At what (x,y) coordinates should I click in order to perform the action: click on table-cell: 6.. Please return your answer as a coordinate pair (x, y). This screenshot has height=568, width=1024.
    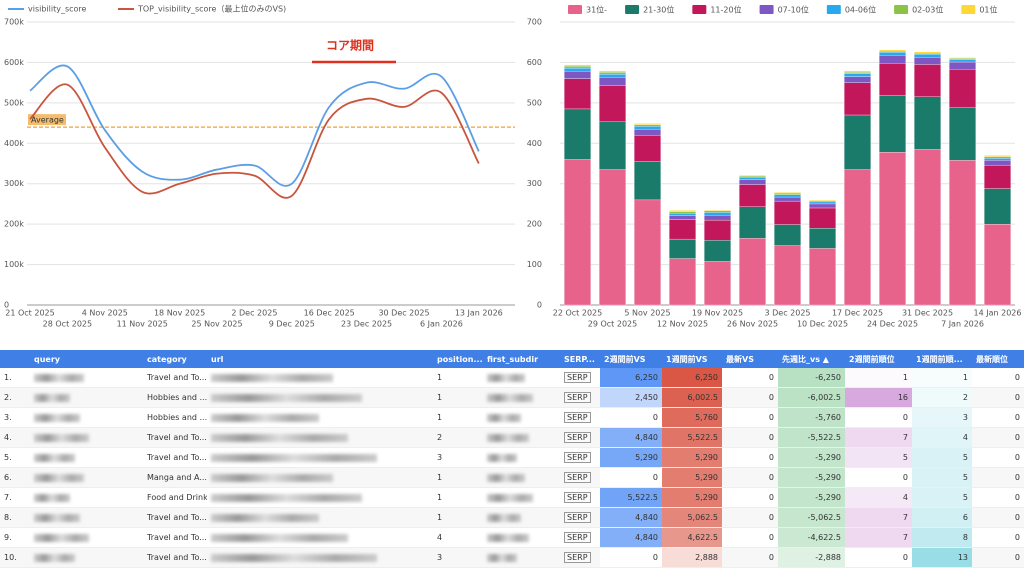
    Looking at the image, I should click on (15, 477).